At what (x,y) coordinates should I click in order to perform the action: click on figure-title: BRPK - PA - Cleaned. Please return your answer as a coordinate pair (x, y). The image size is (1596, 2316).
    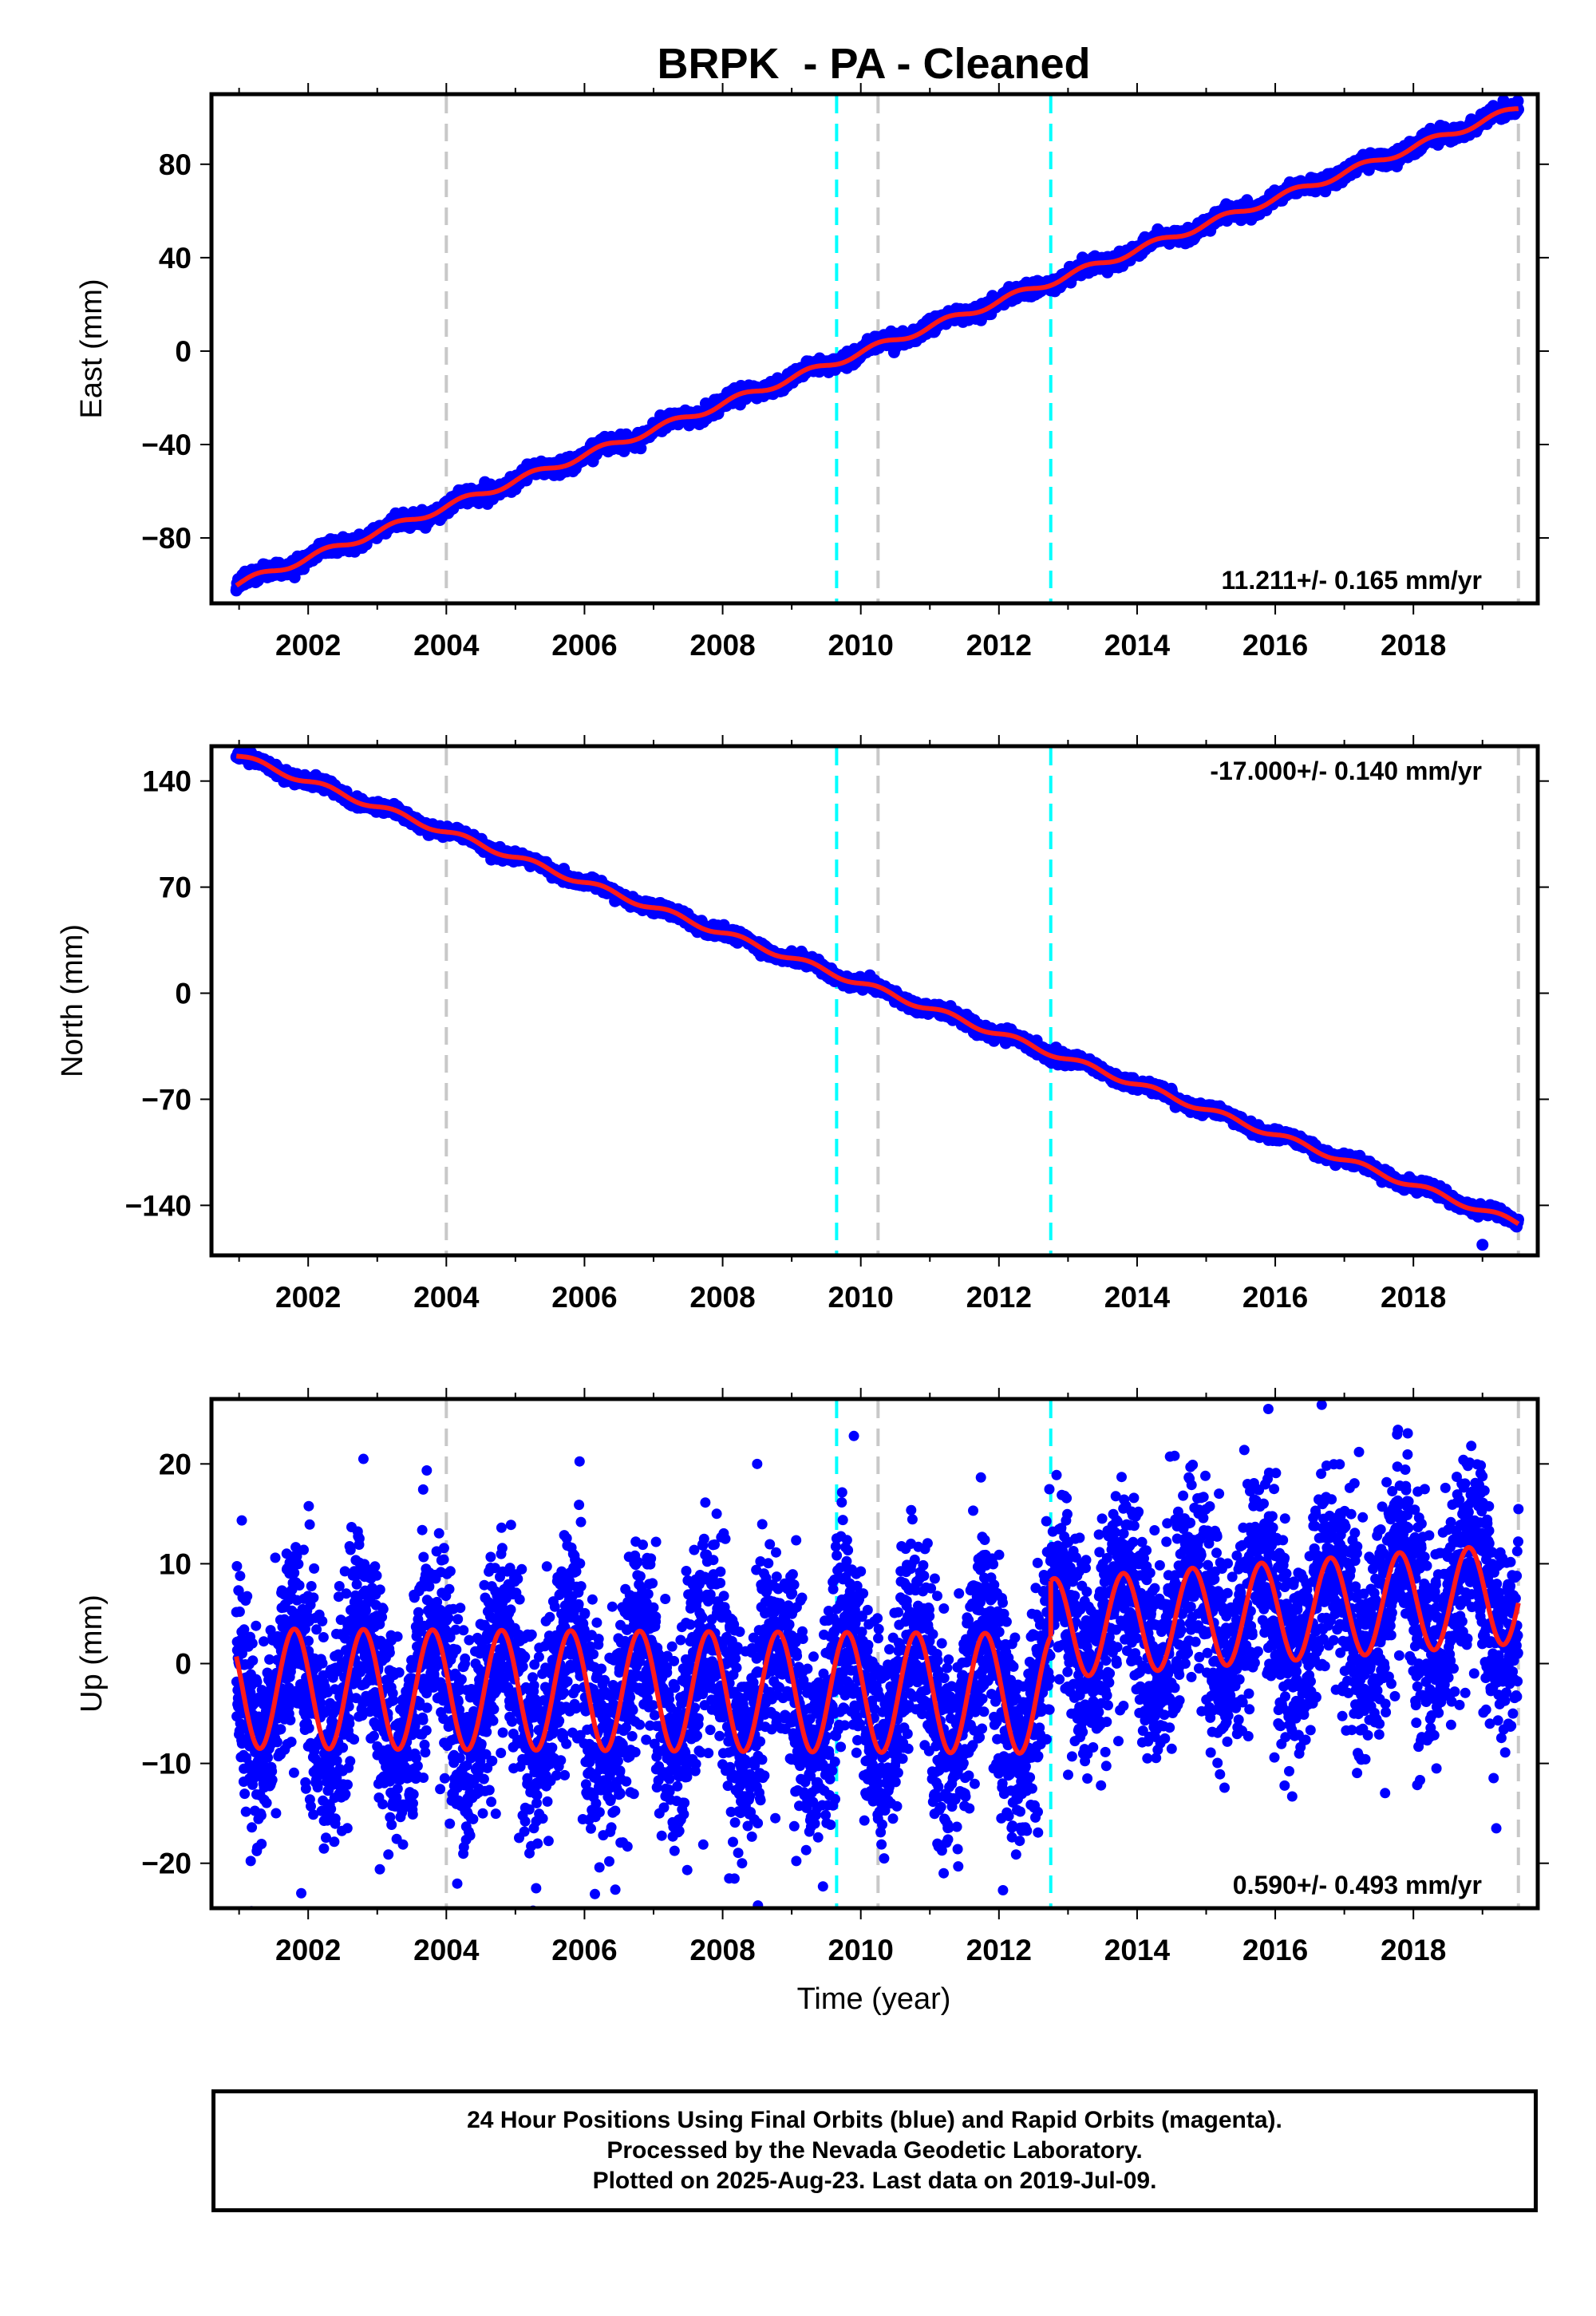
    Looking at the image, I should click on (873, 64).